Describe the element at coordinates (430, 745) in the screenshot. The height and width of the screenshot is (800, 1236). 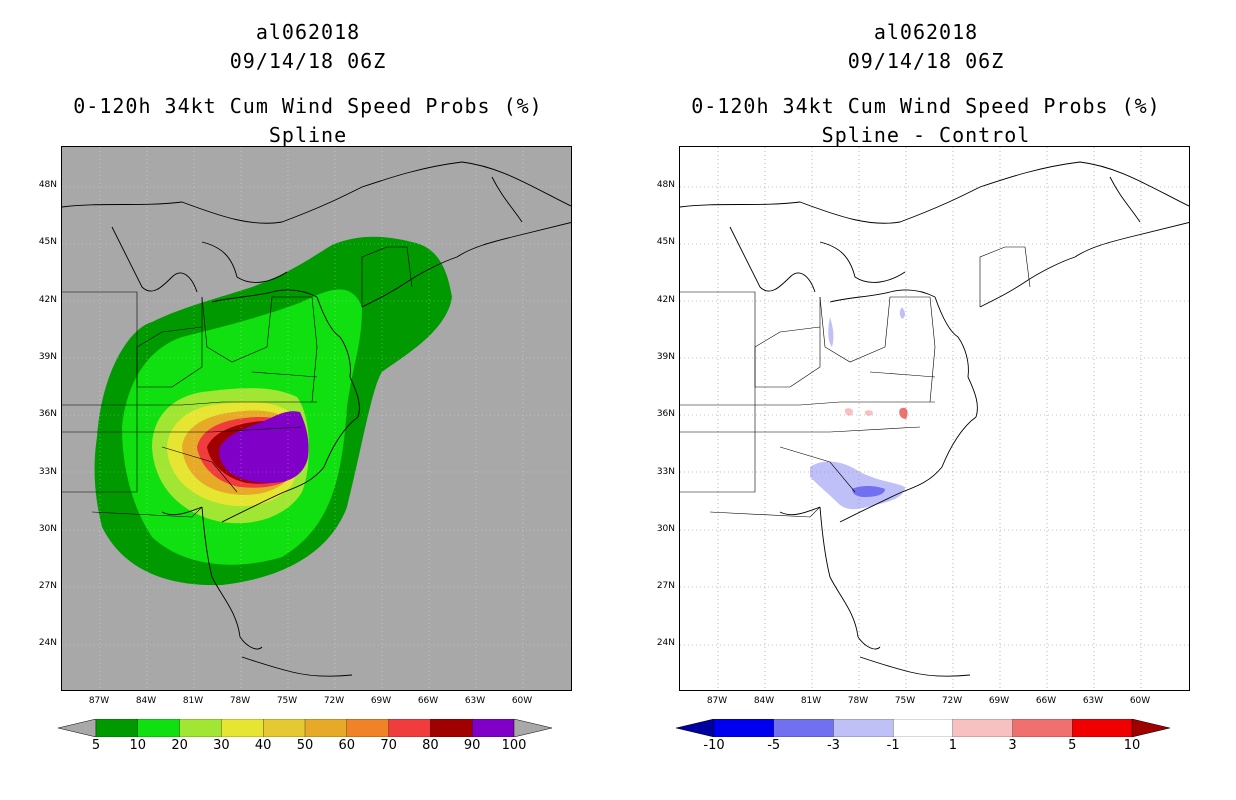
I see `colorbar-label: 80` at that location.